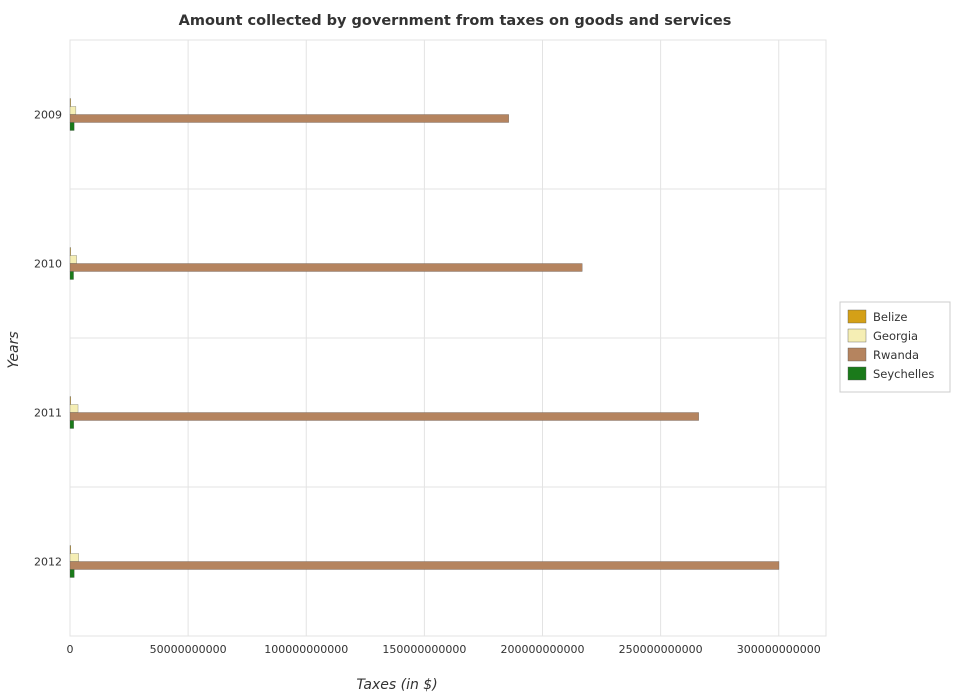 Image resolution: width=967 pixels, height=700 pixels. What do you see at coordinates (74, 557) in the screenshot?
I see `bar-georgia-2012` at bounding box center [74, 557].